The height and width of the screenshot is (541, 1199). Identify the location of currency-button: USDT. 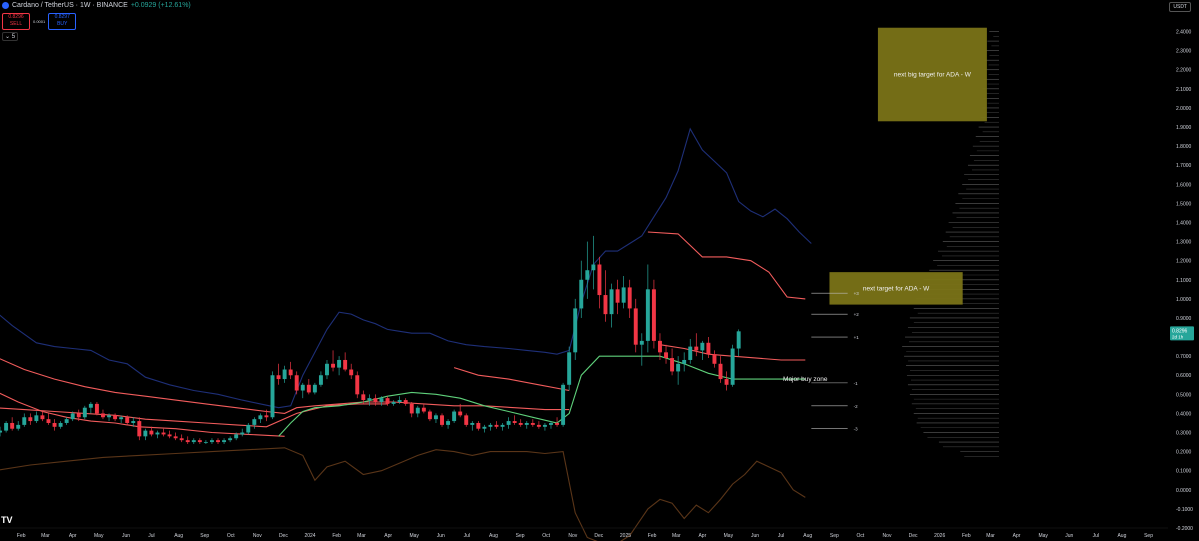
(1180, 7).